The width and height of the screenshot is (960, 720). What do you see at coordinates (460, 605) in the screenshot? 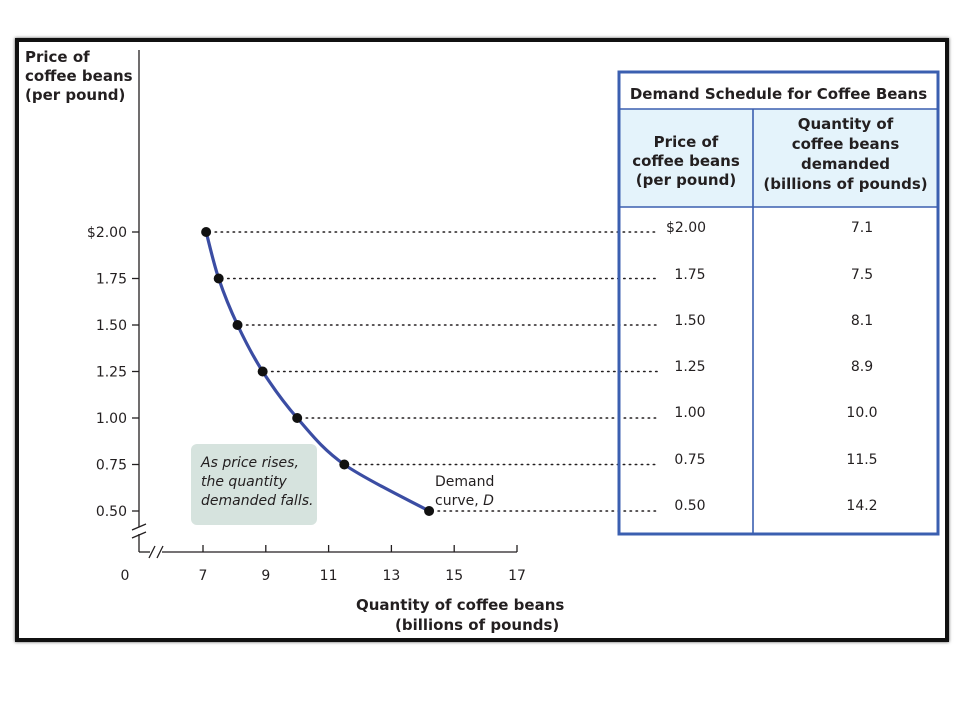
I see `x-axis-title-line1: Quantity of coffee beans` at bounding box center [460, 605].